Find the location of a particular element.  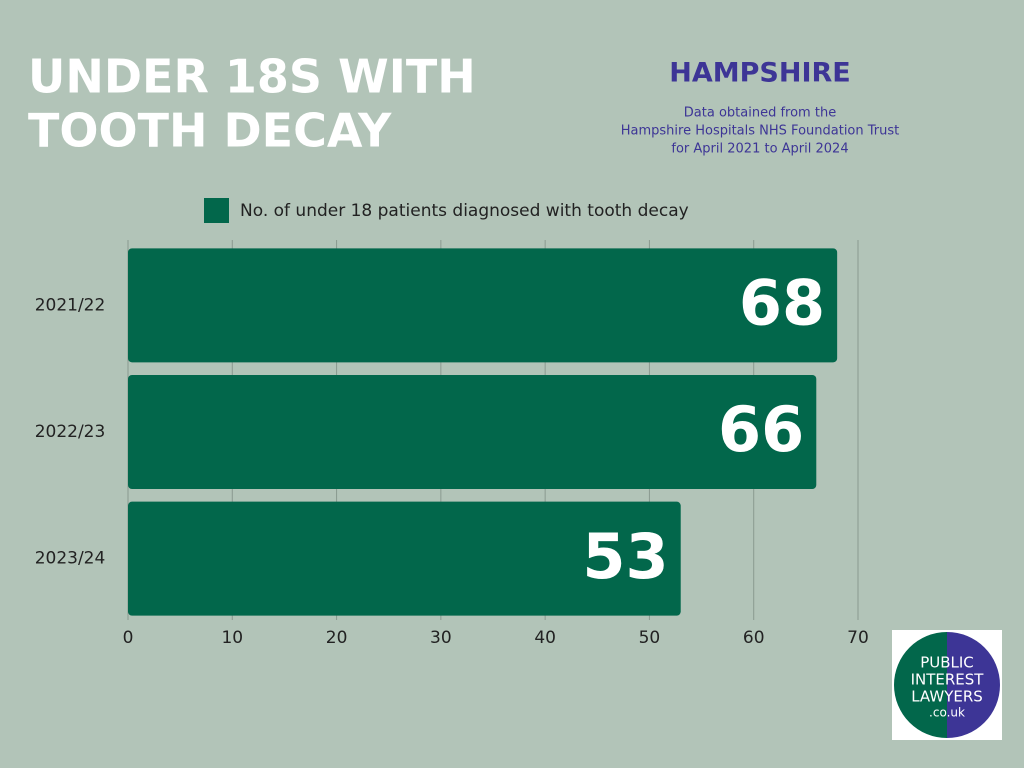

logo-text: INTEREST is located at coordinates (948, 680).